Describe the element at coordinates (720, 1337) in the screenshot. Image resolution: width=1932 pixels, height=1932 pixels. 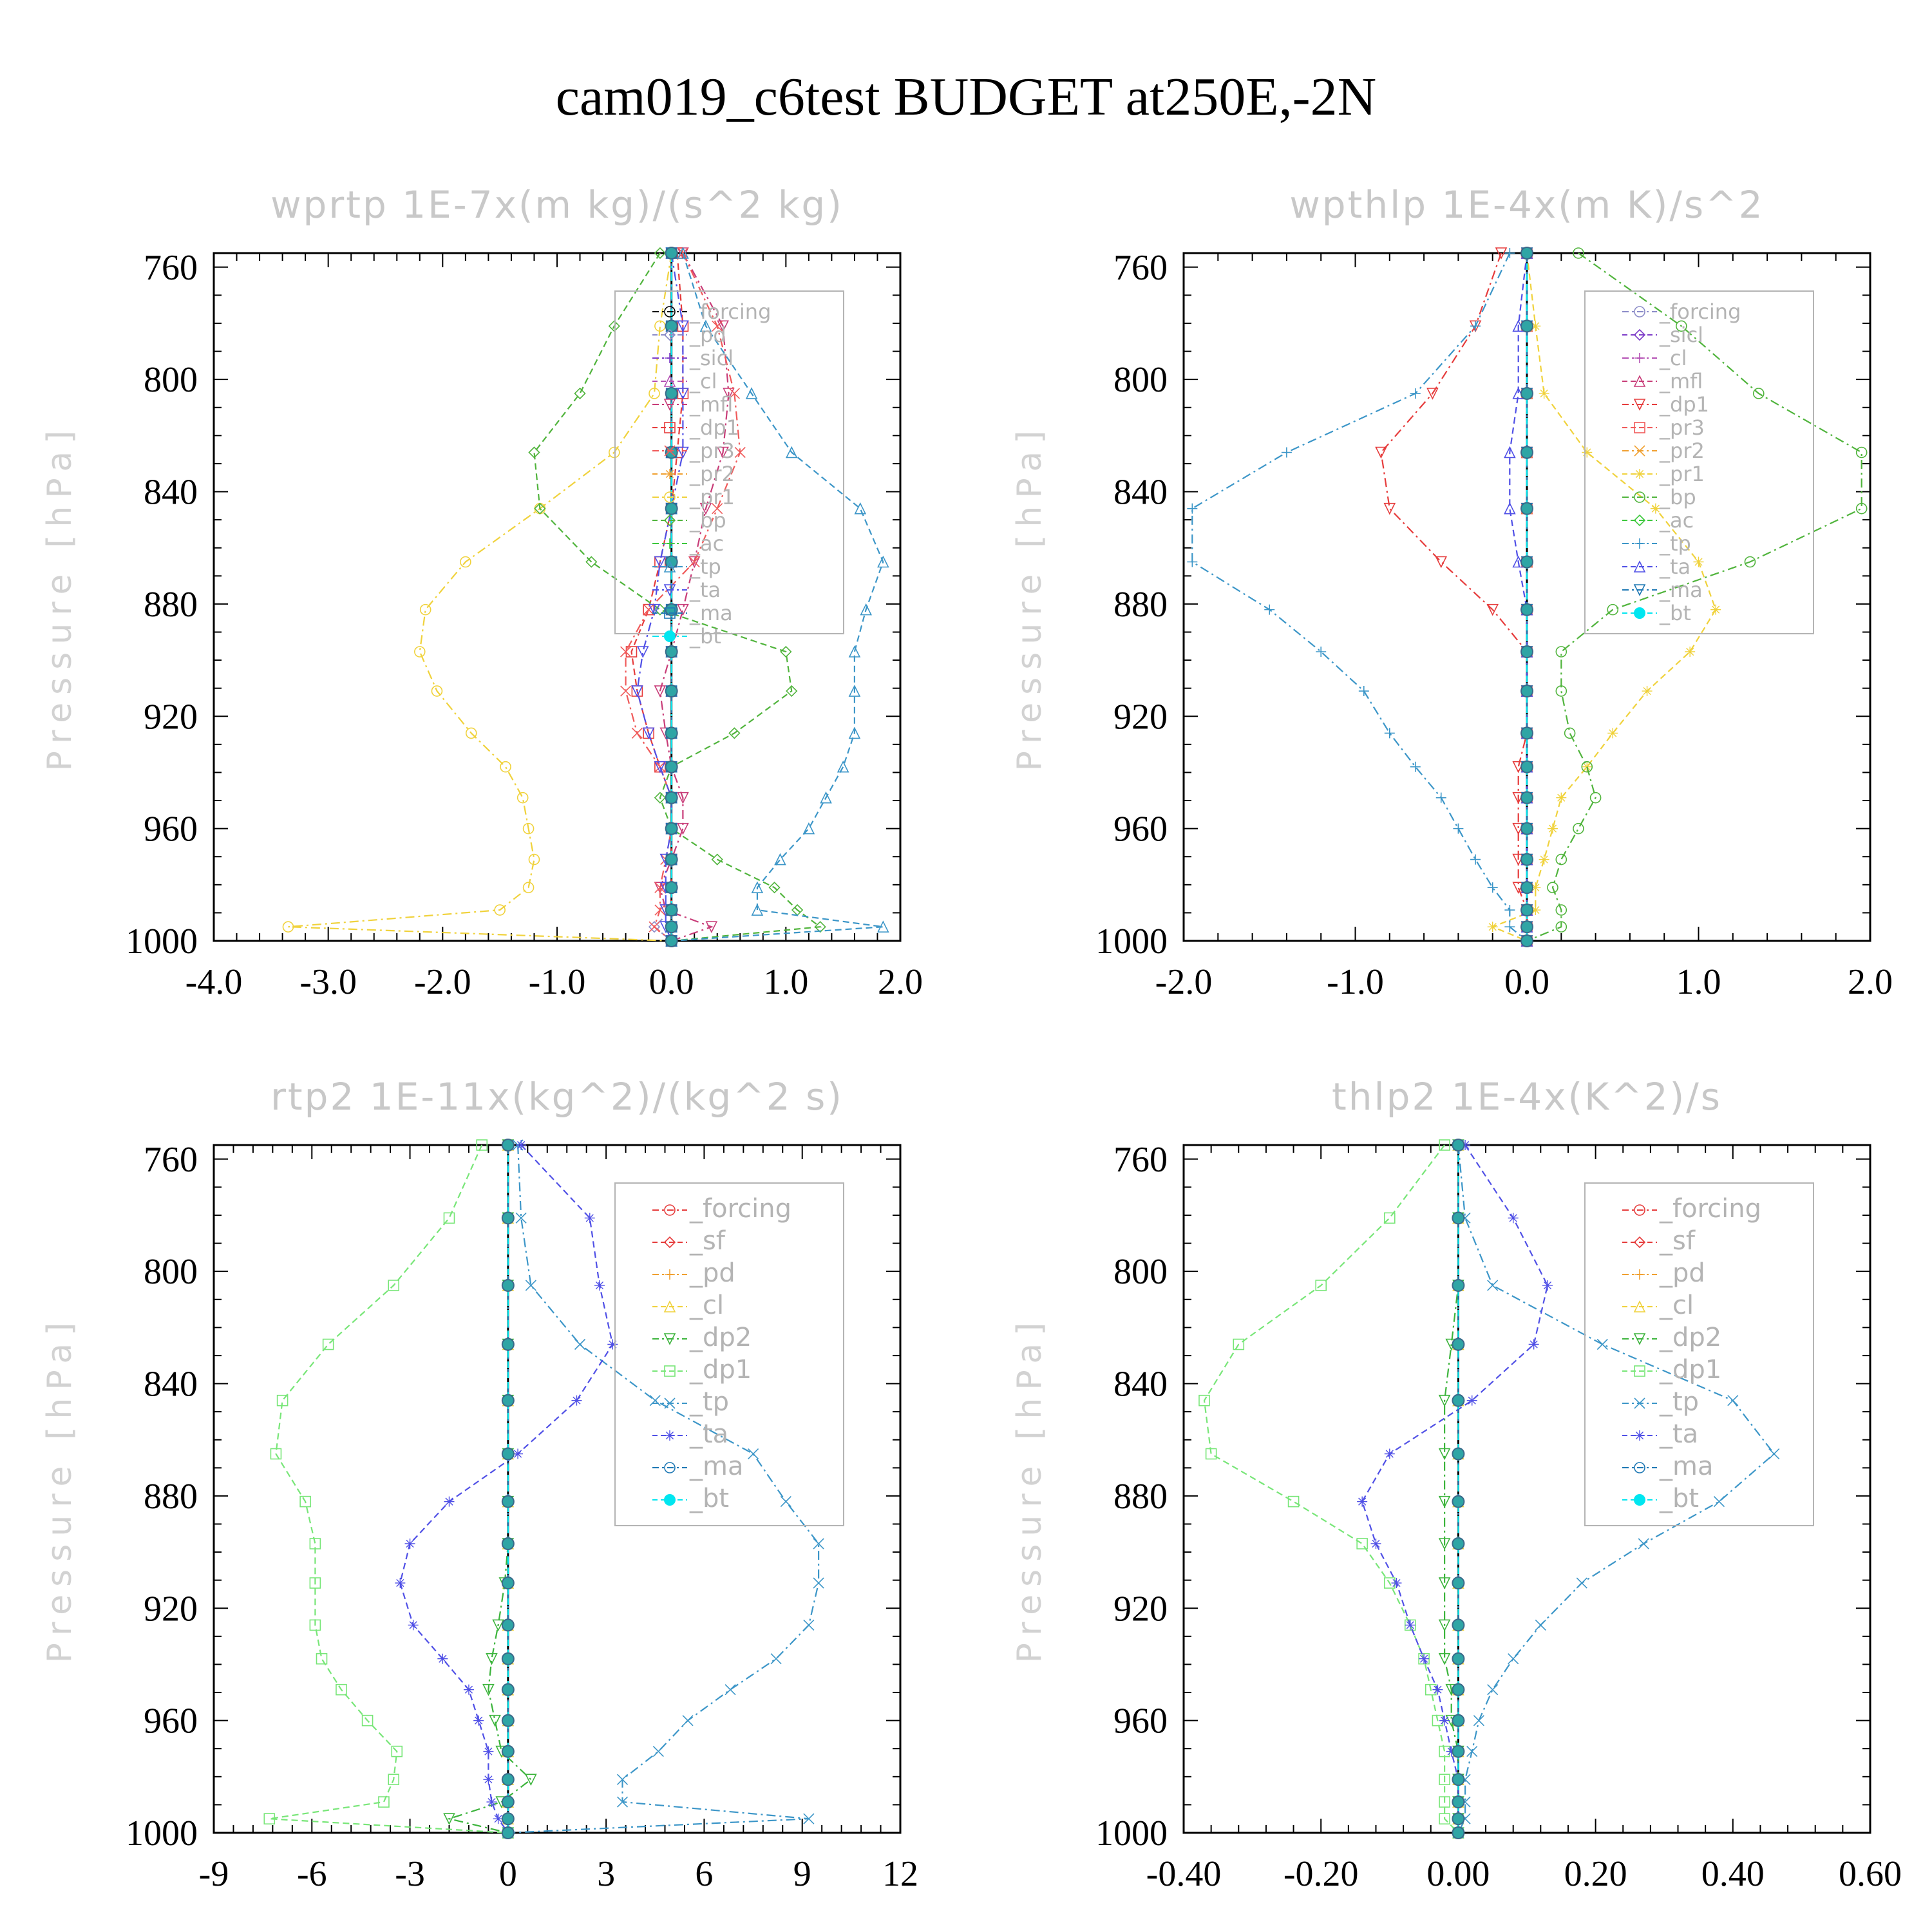
I see `legend-label: _dp2` at that location.